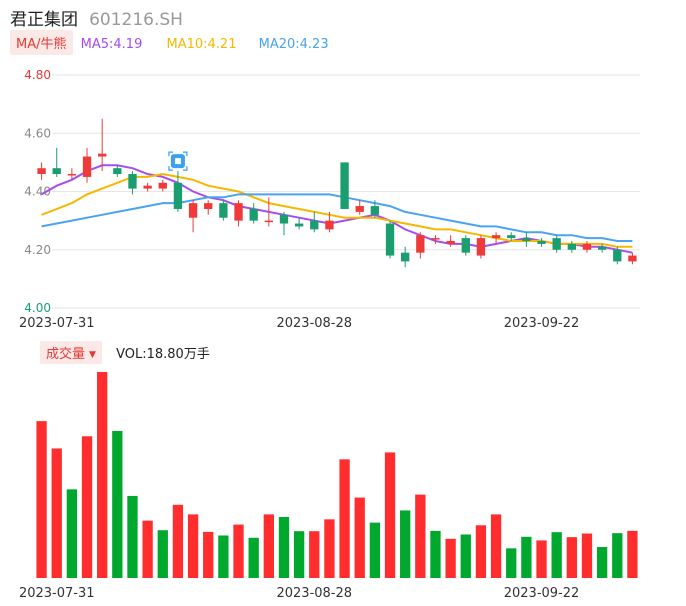 The image size is (686, 606). What do you see at coordinates (41, 42) in the screenshot?
I see `ma-indicator-selector: MA/牛熊` at bounding box center [41, 42].